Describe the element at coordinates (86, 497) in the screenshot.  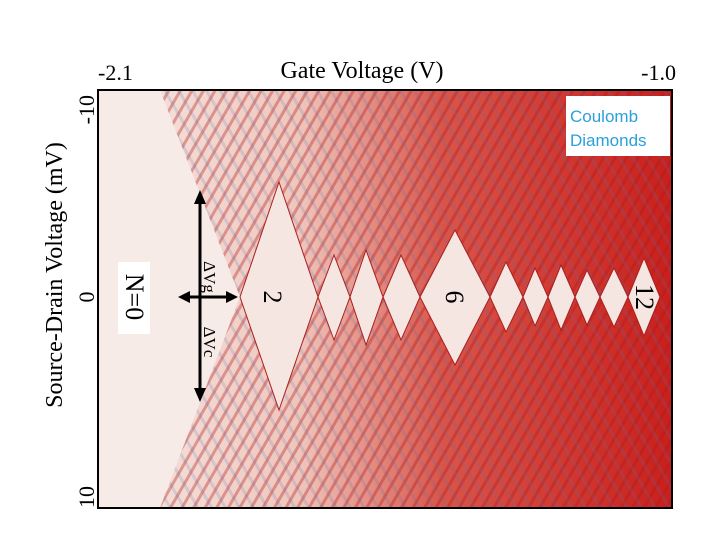
I see `y-tick-label: 10` at that location.